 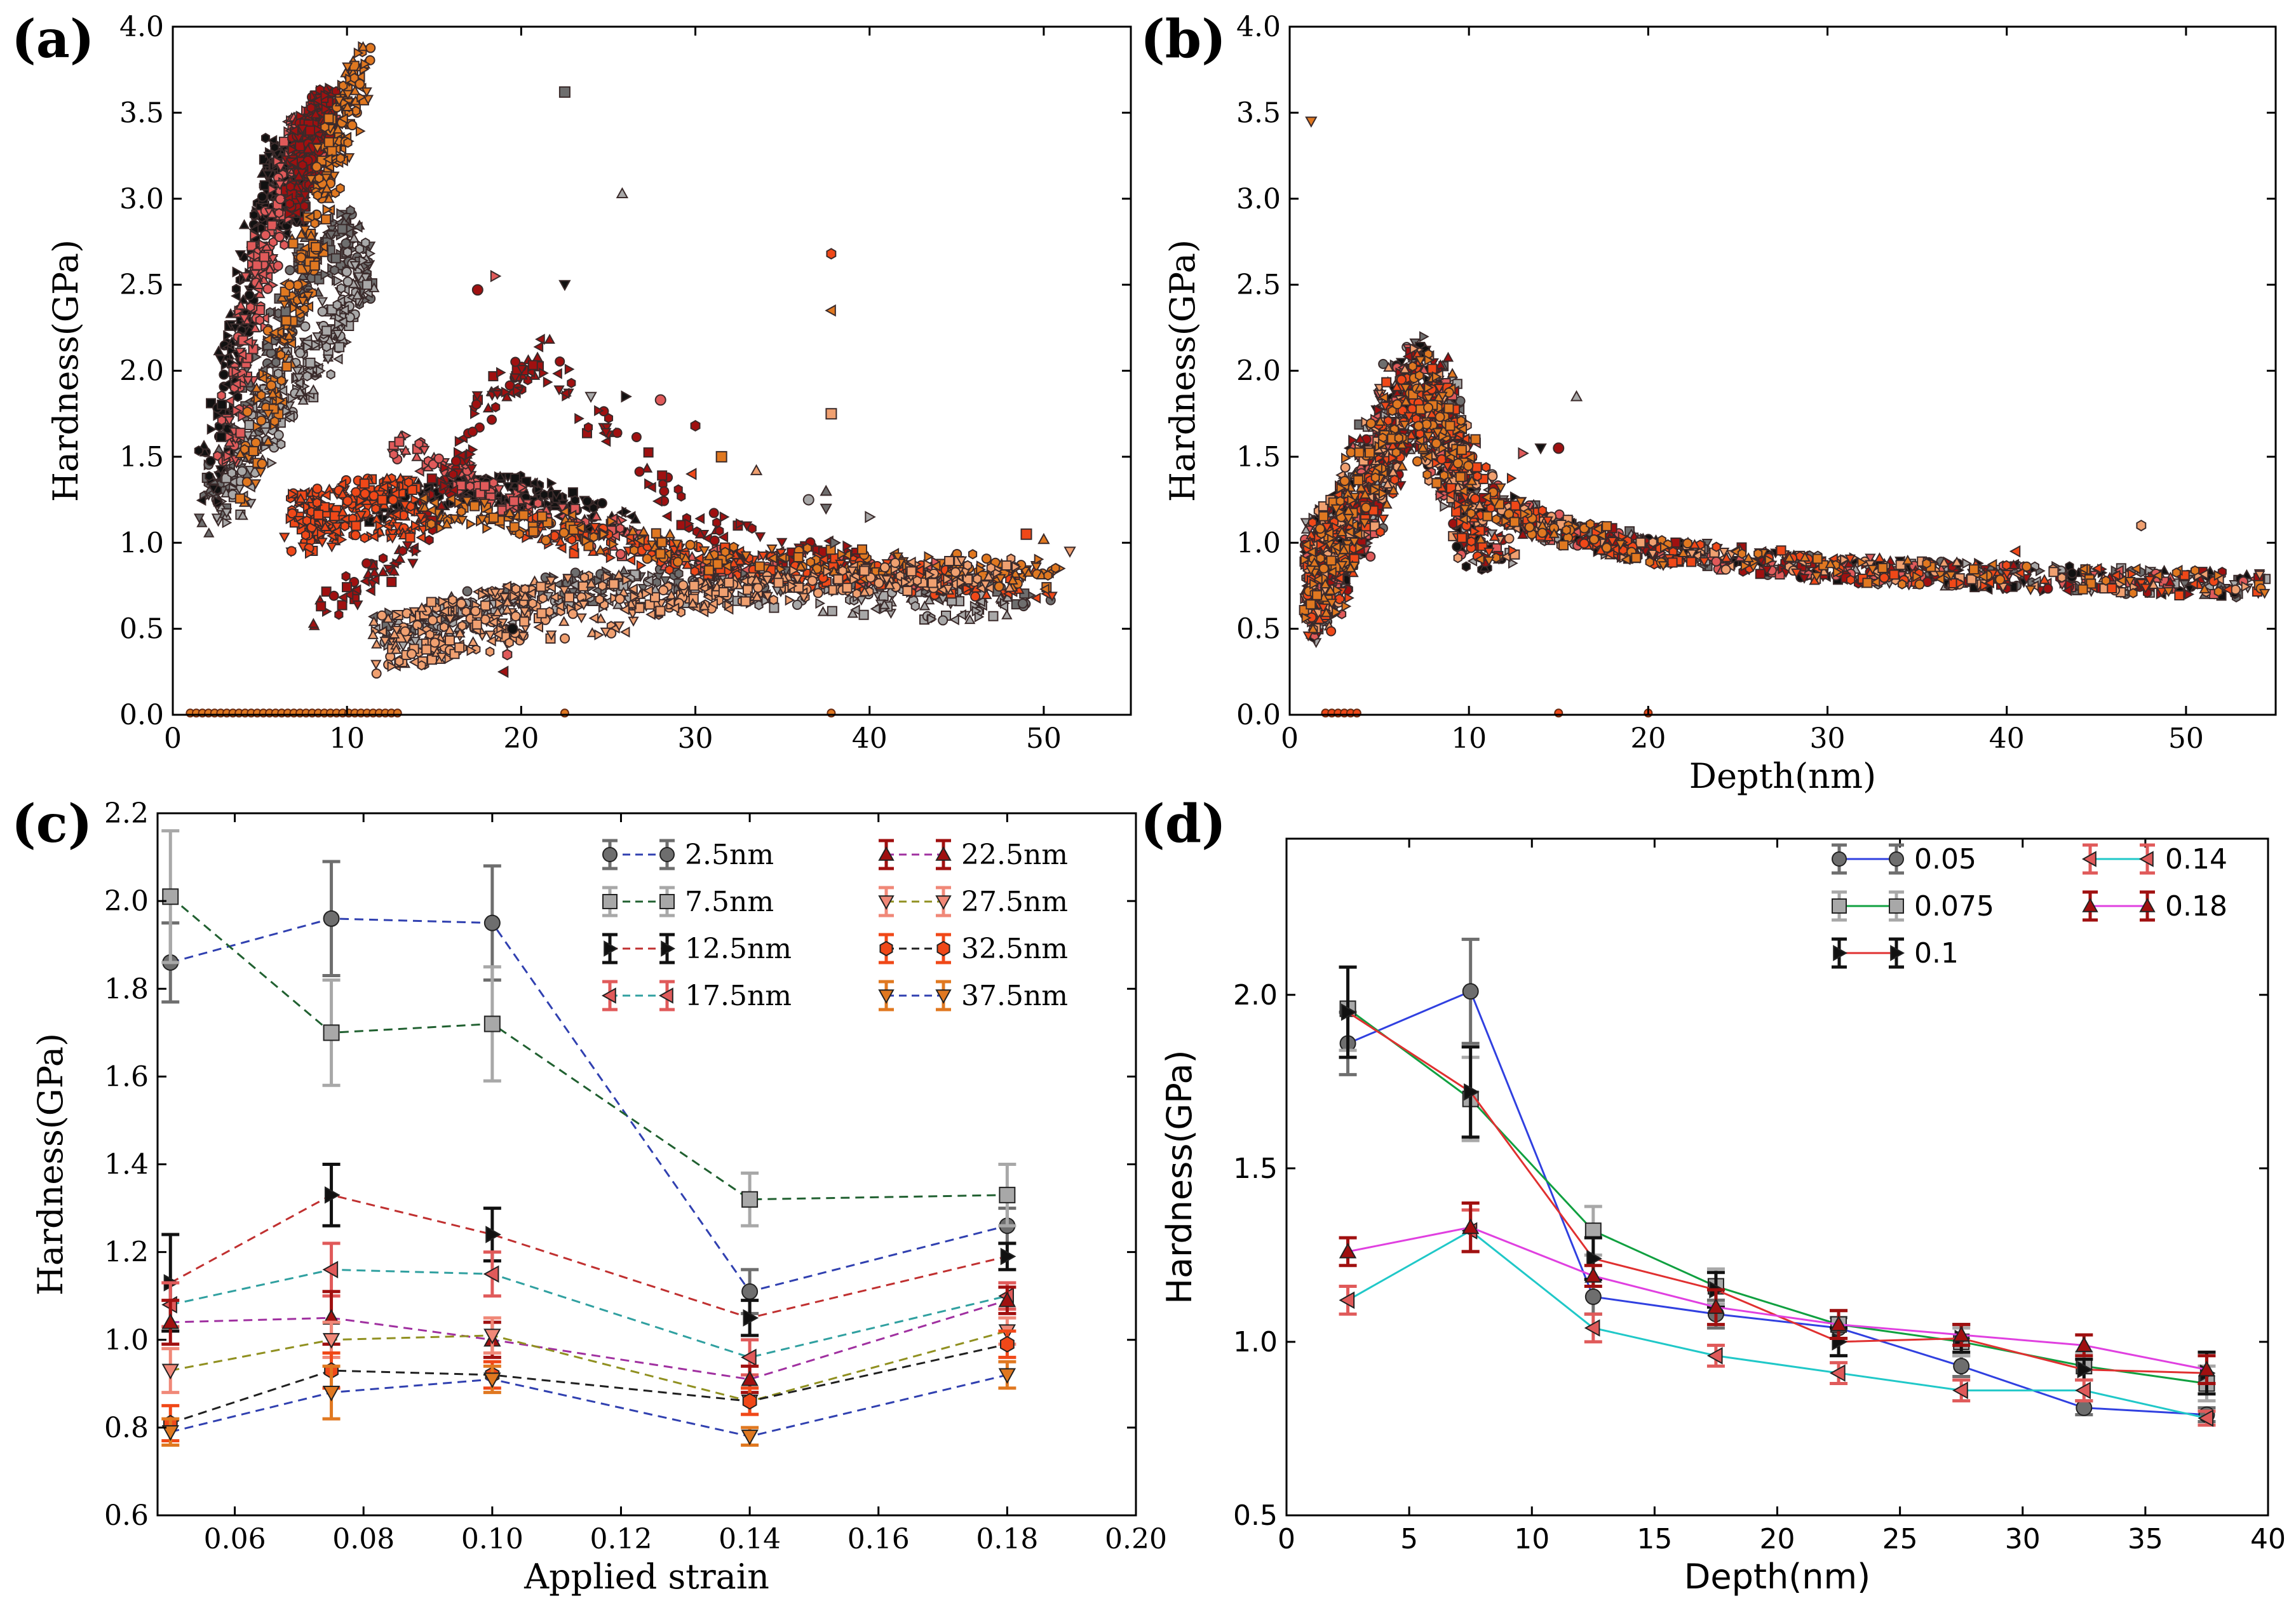 I want to click on y-tick-label: 0.0, so click(x=141, y=715).